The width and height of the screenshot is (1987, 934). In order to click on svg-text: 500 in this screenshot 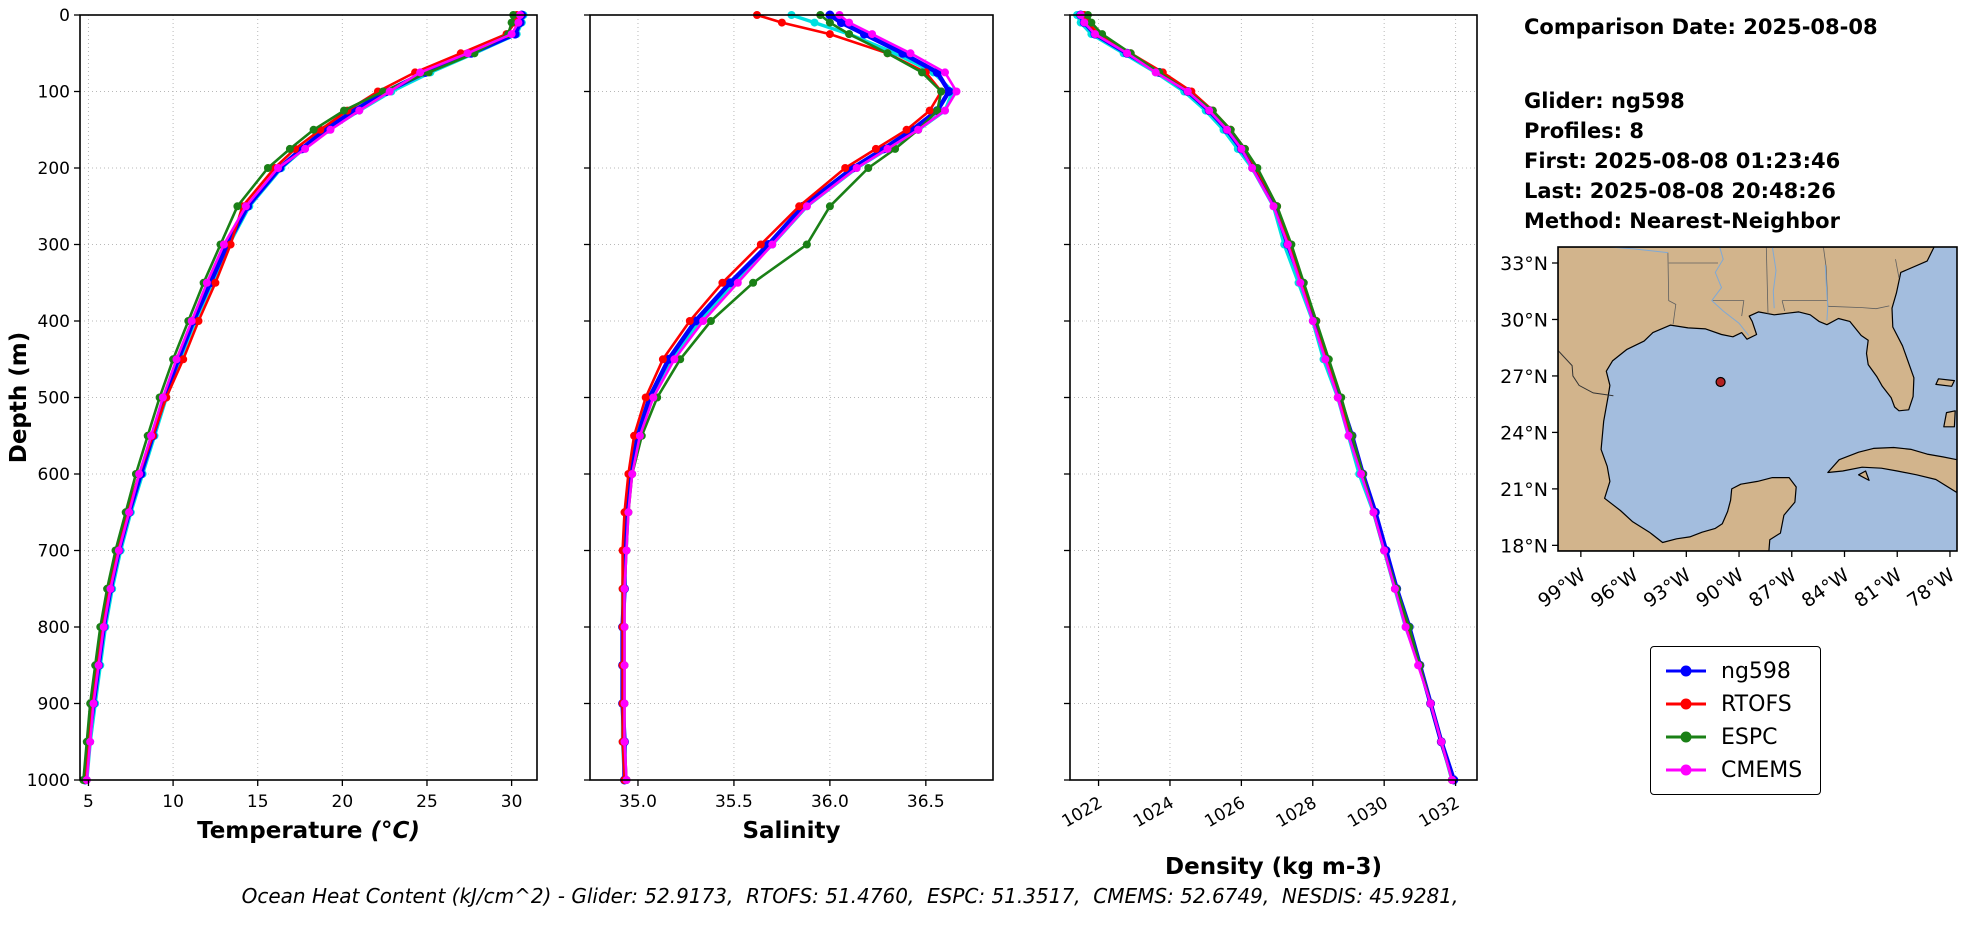, I will do `click(54, 399)`.